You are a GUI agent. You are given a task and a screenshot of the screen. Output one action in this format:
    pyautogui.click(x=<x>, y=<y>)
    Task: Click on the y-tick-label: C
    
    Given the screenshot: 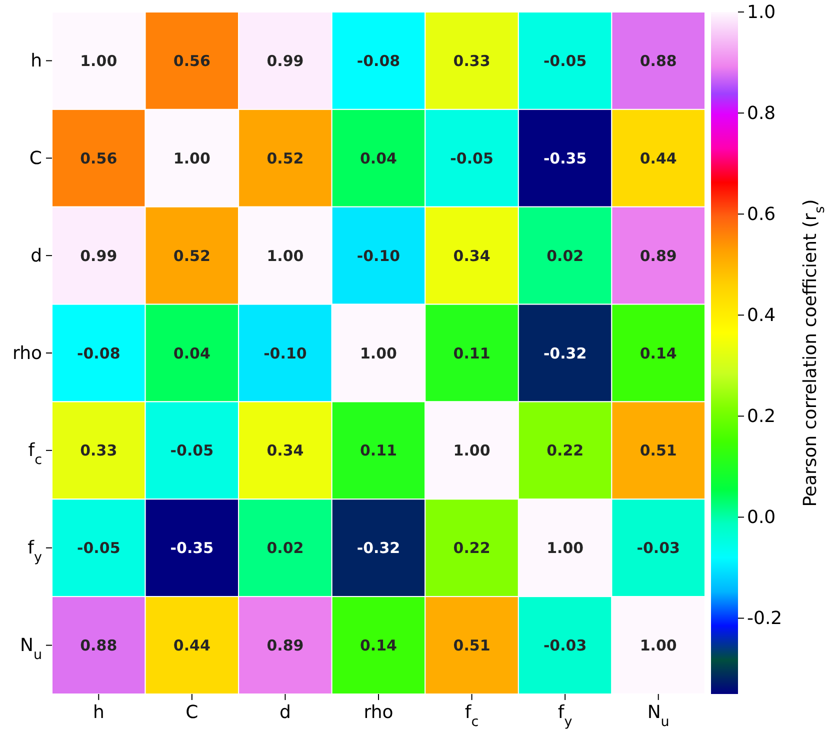 What is the action you would take?
    pyautogui.click(x=35, y=158)
    